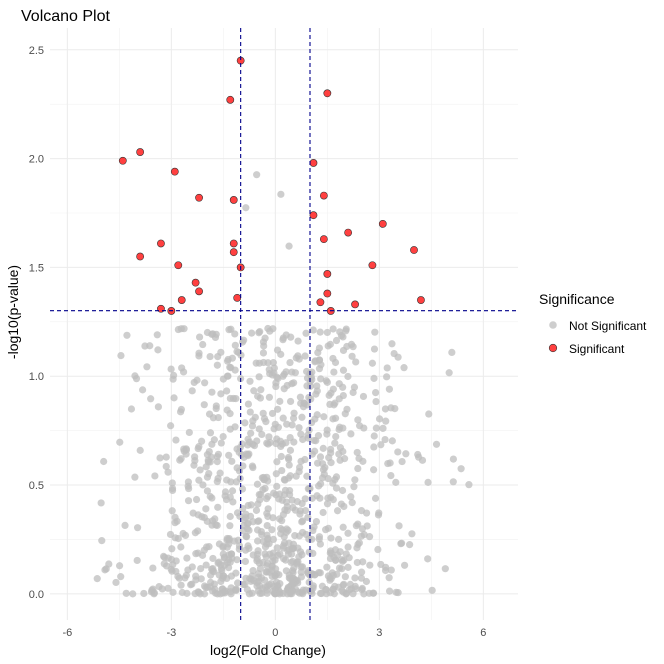 The width and height of the screenshot is (664, 664). Describe the element at coordinates (483, 633) in the screenshot. I see `x-tick-label: 6` at that location.